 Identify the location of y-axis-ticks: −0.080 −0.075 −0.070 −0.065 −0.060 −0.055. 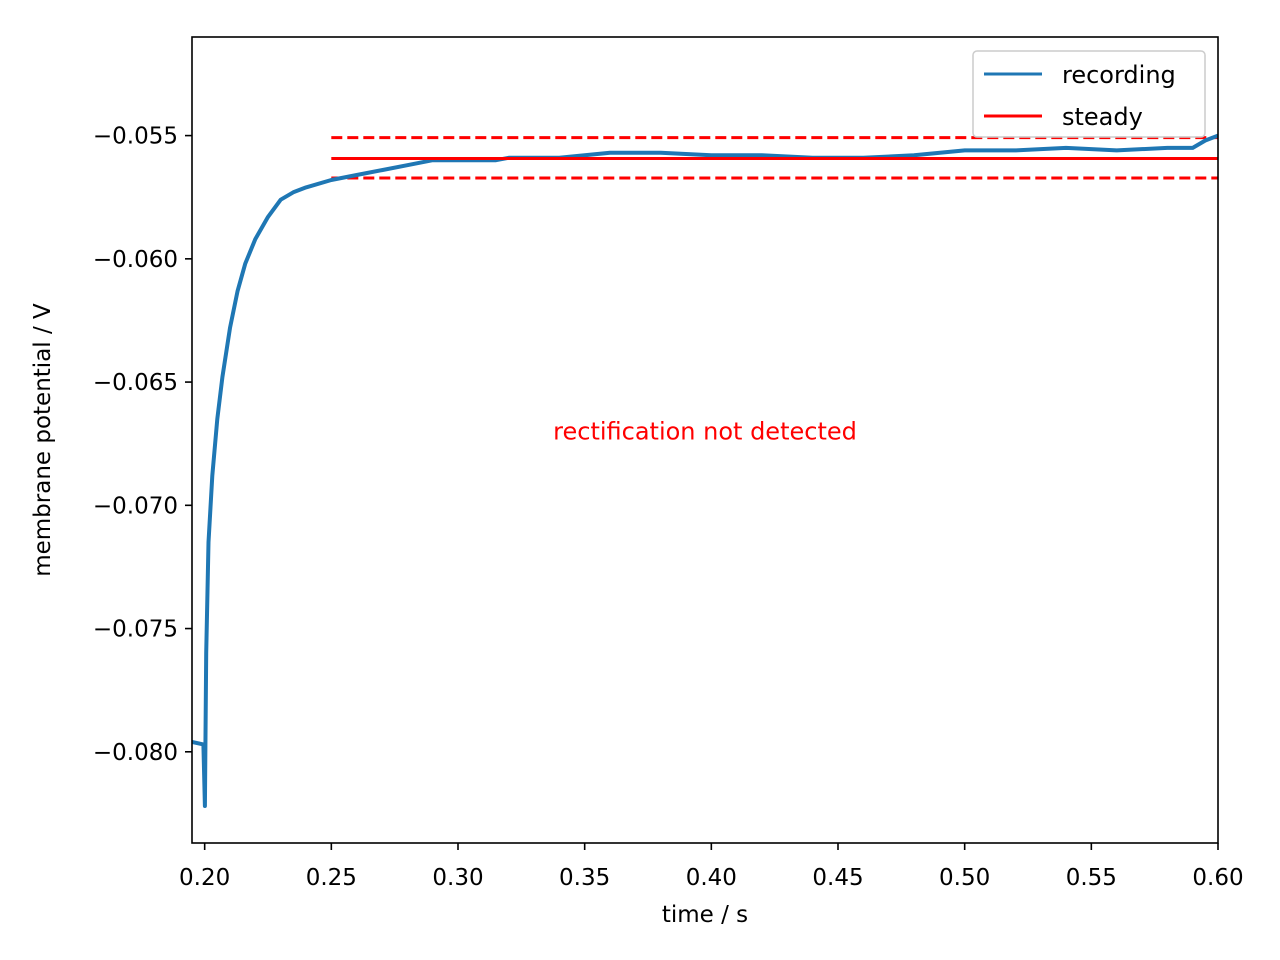
(142, 445).